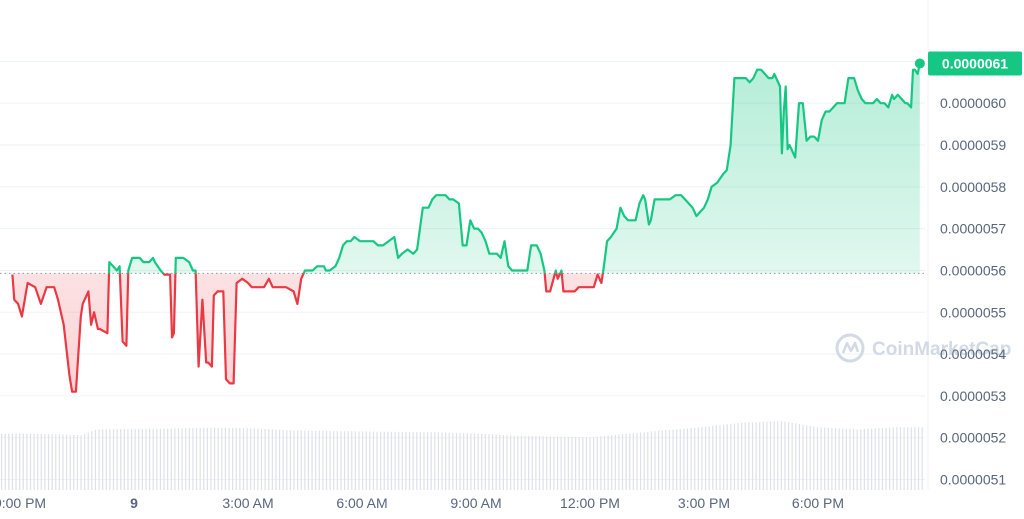  Describe the element at coordinates (919, 63) in the screenshot. I see `last-price-dot` at that location.